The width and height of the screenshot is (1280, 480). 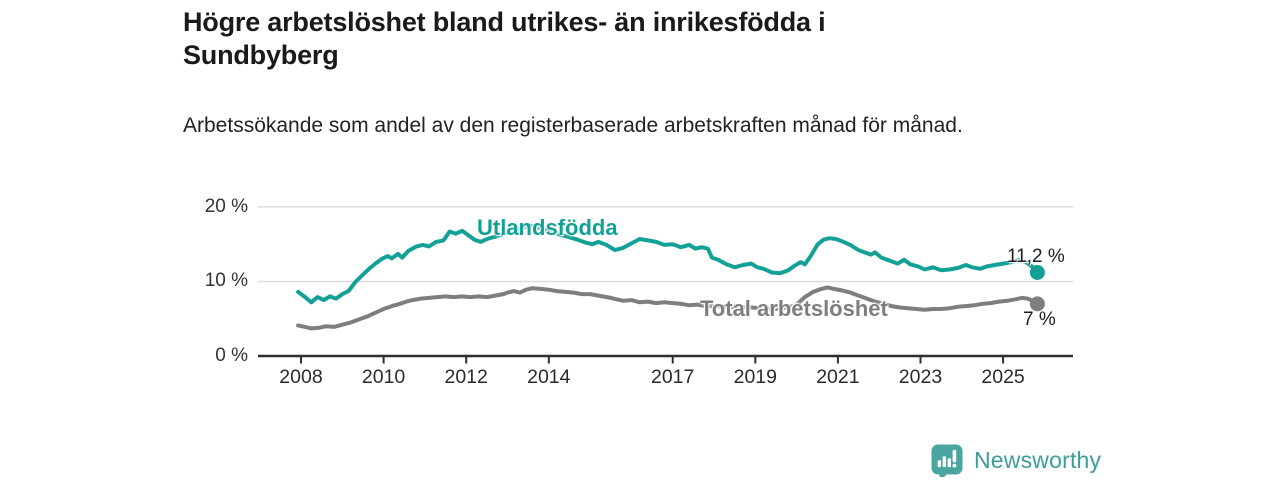 I want to click on x-tick-label: 2014, so click(x=549, y=377).